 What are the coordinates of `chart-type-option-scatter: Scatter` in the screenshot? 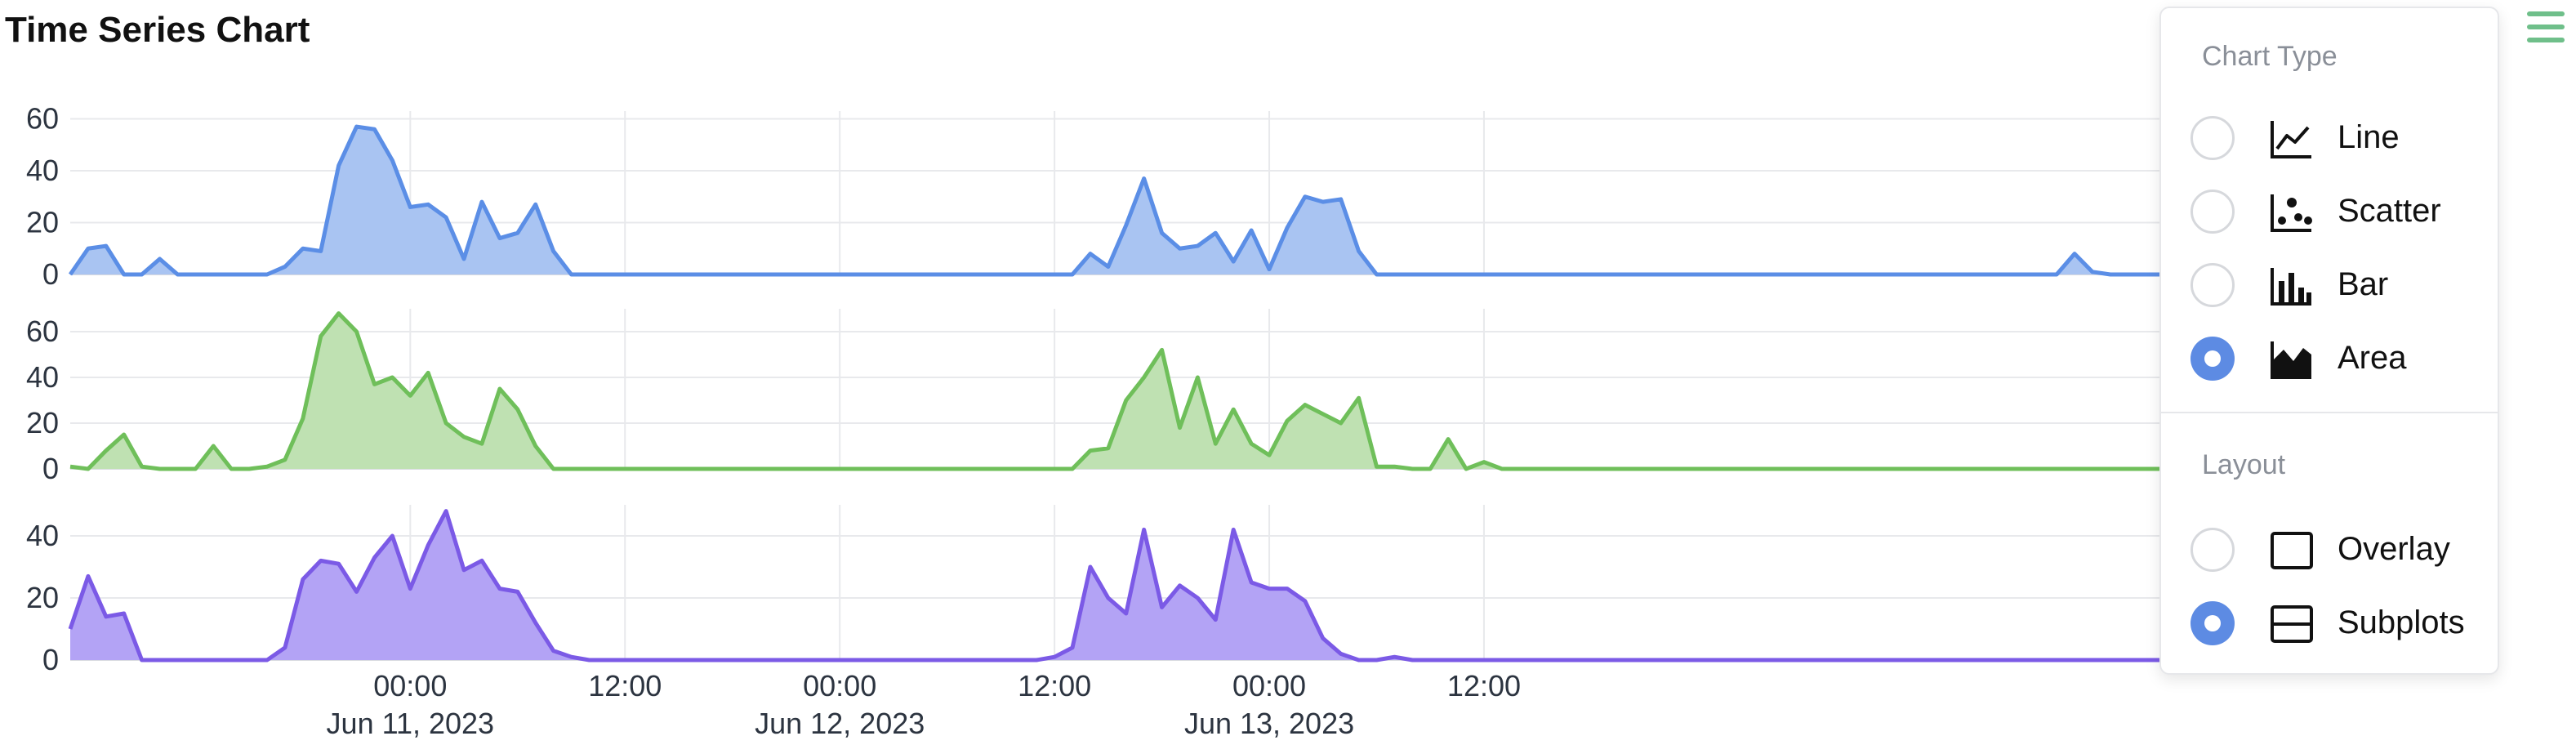 It's located at (2337, 212).